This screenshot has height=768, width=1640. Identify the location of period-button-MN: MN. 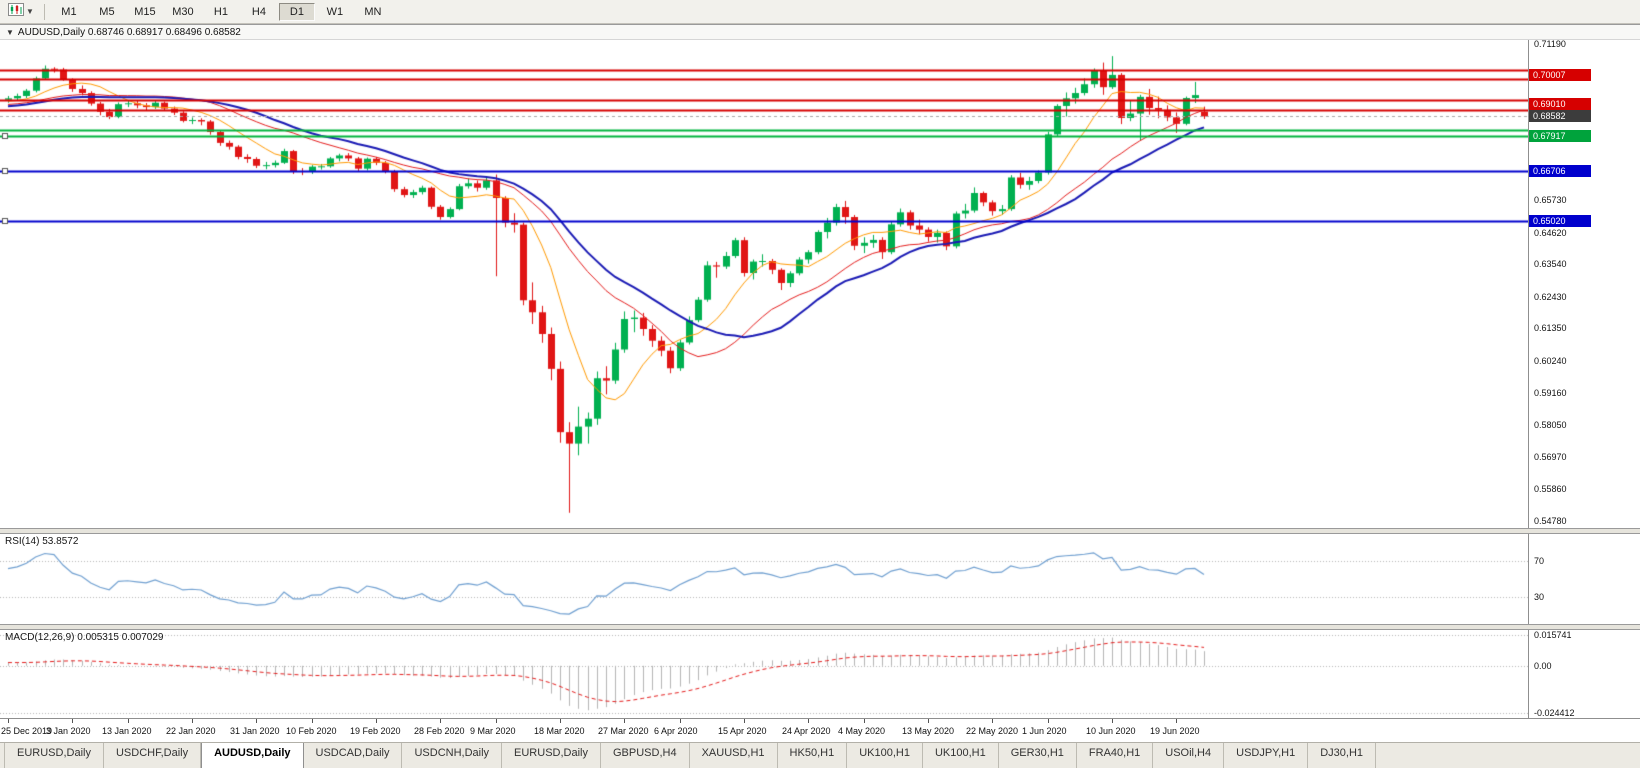
(373, 11).